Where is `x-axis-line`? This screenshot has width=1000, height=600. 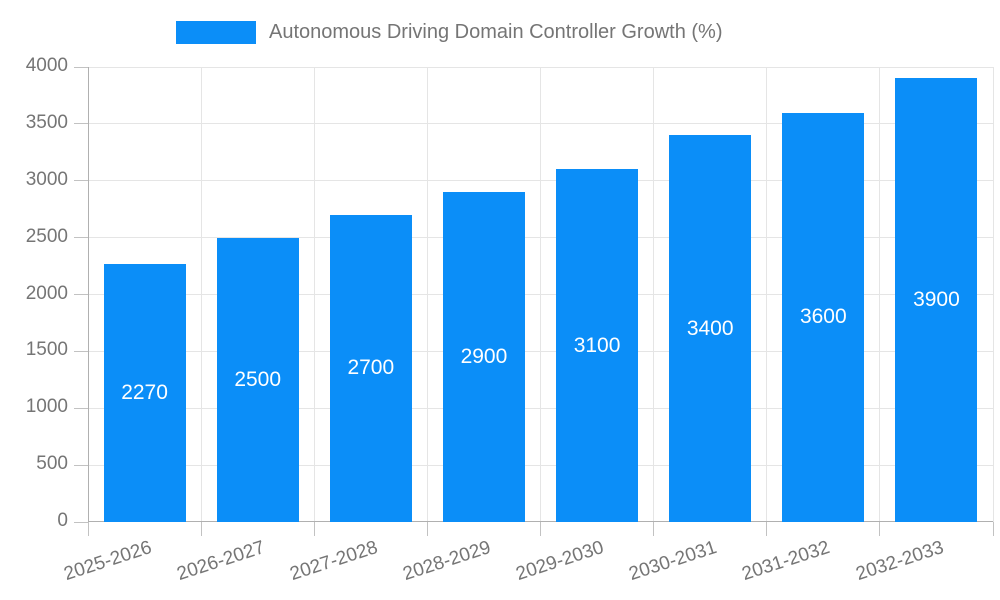
x-axis-line is located at coordinates (540, 521).